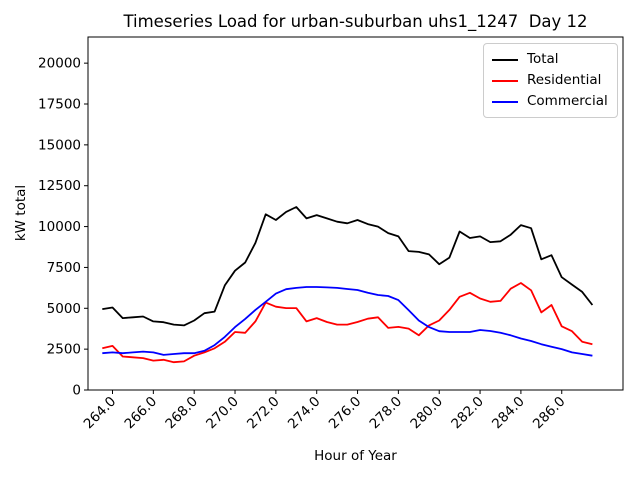  I want to click on x-tick-label: 276.0, so click(345, 413).